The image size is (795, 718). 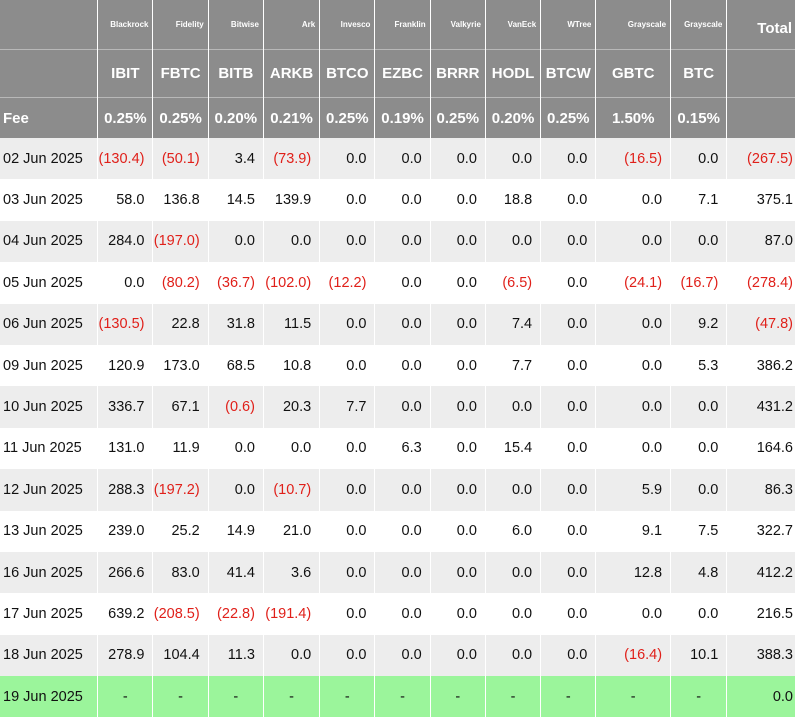 What do you see at coordinates (568, 73) in the screenshot?
I see `ticker-header: BTCW` at bounding box center [568, 73].